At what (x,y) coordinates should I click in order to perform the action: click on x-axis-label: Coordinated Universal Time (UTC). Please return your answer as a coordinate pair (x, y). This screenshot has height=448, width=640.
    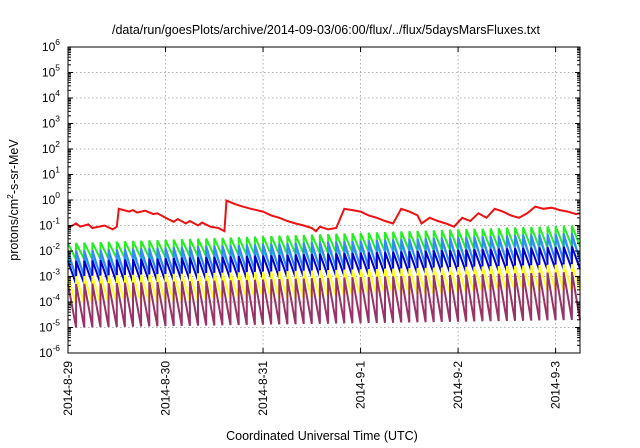
    Looking at the image, I should click on (322, 436).